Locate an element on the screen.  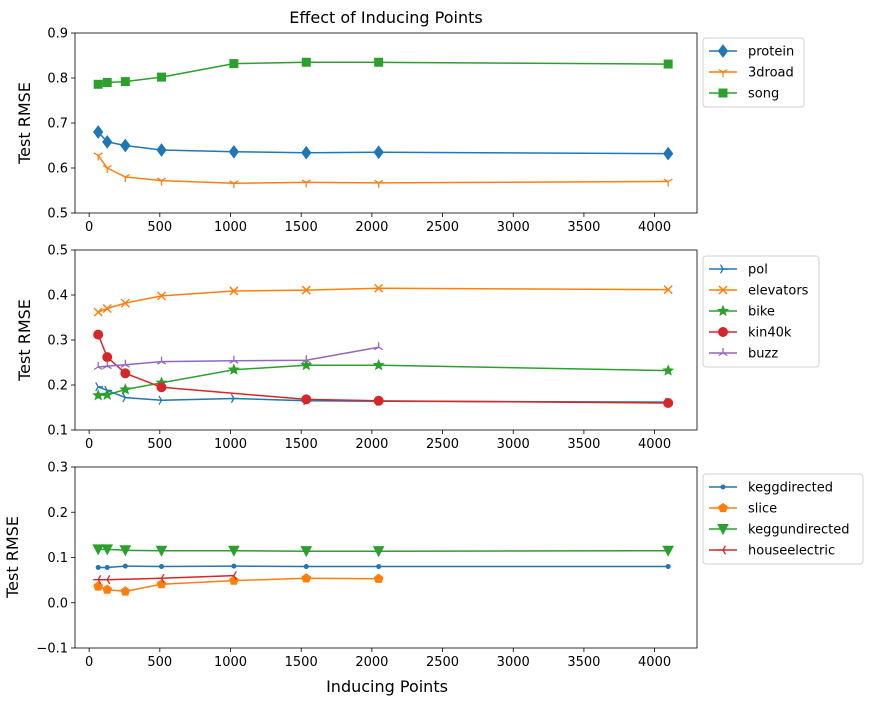
series-bike is located at coordinates (383, 379).